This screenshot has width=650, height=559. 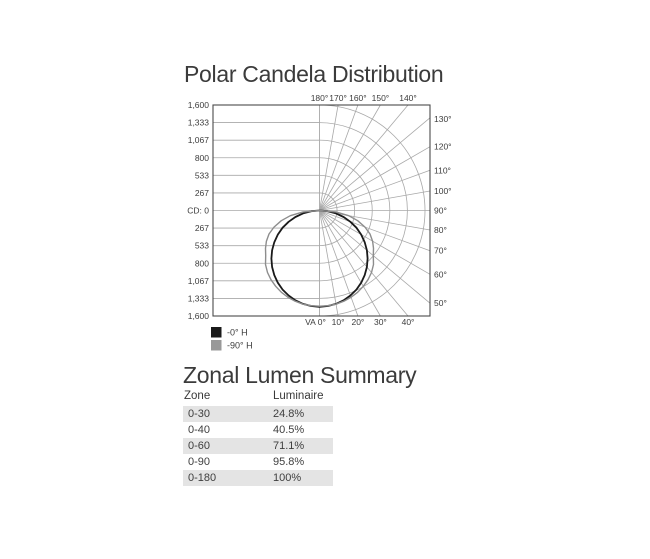 I want to click on angle-label-right: 70°, so click(x=440, y=251).